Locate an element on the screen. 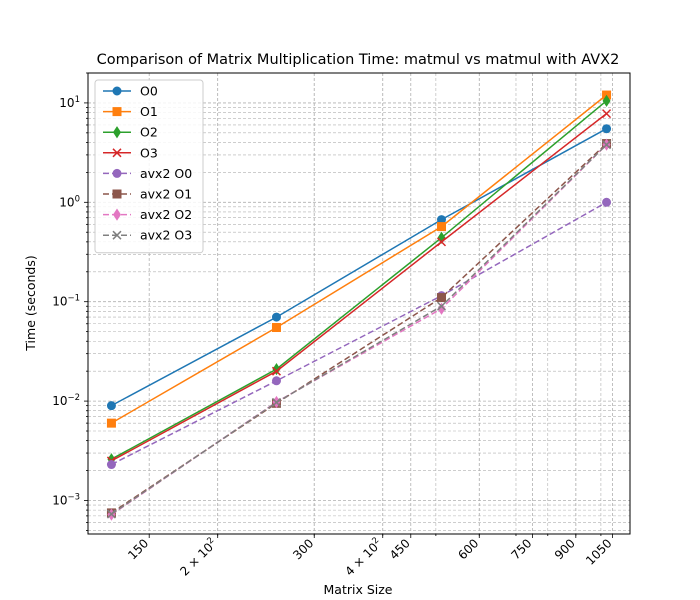 The width and height of the screenshot is (700, 600). x-tick-label: 900 is located at coordinates (565, 549).